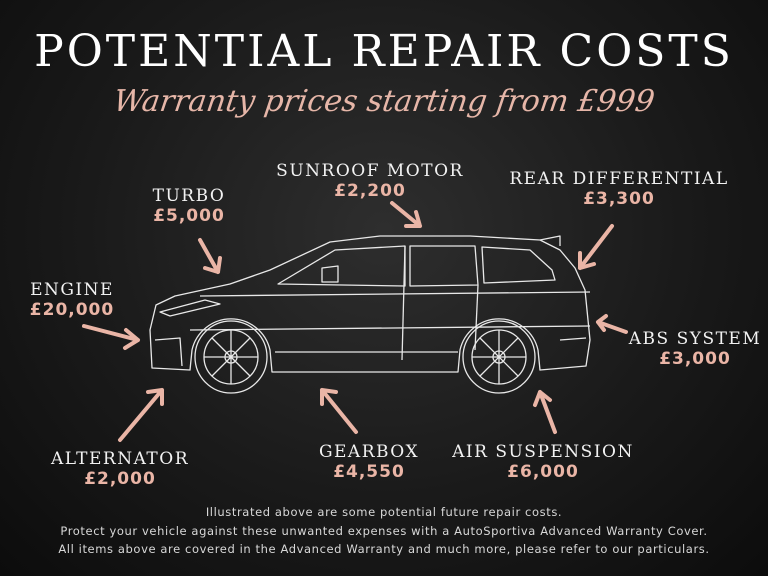 This screenshot has height=576, width=768. Describe the element at coordinates (111, 337) in the screenshot. I see `arrow-engine` at that location.